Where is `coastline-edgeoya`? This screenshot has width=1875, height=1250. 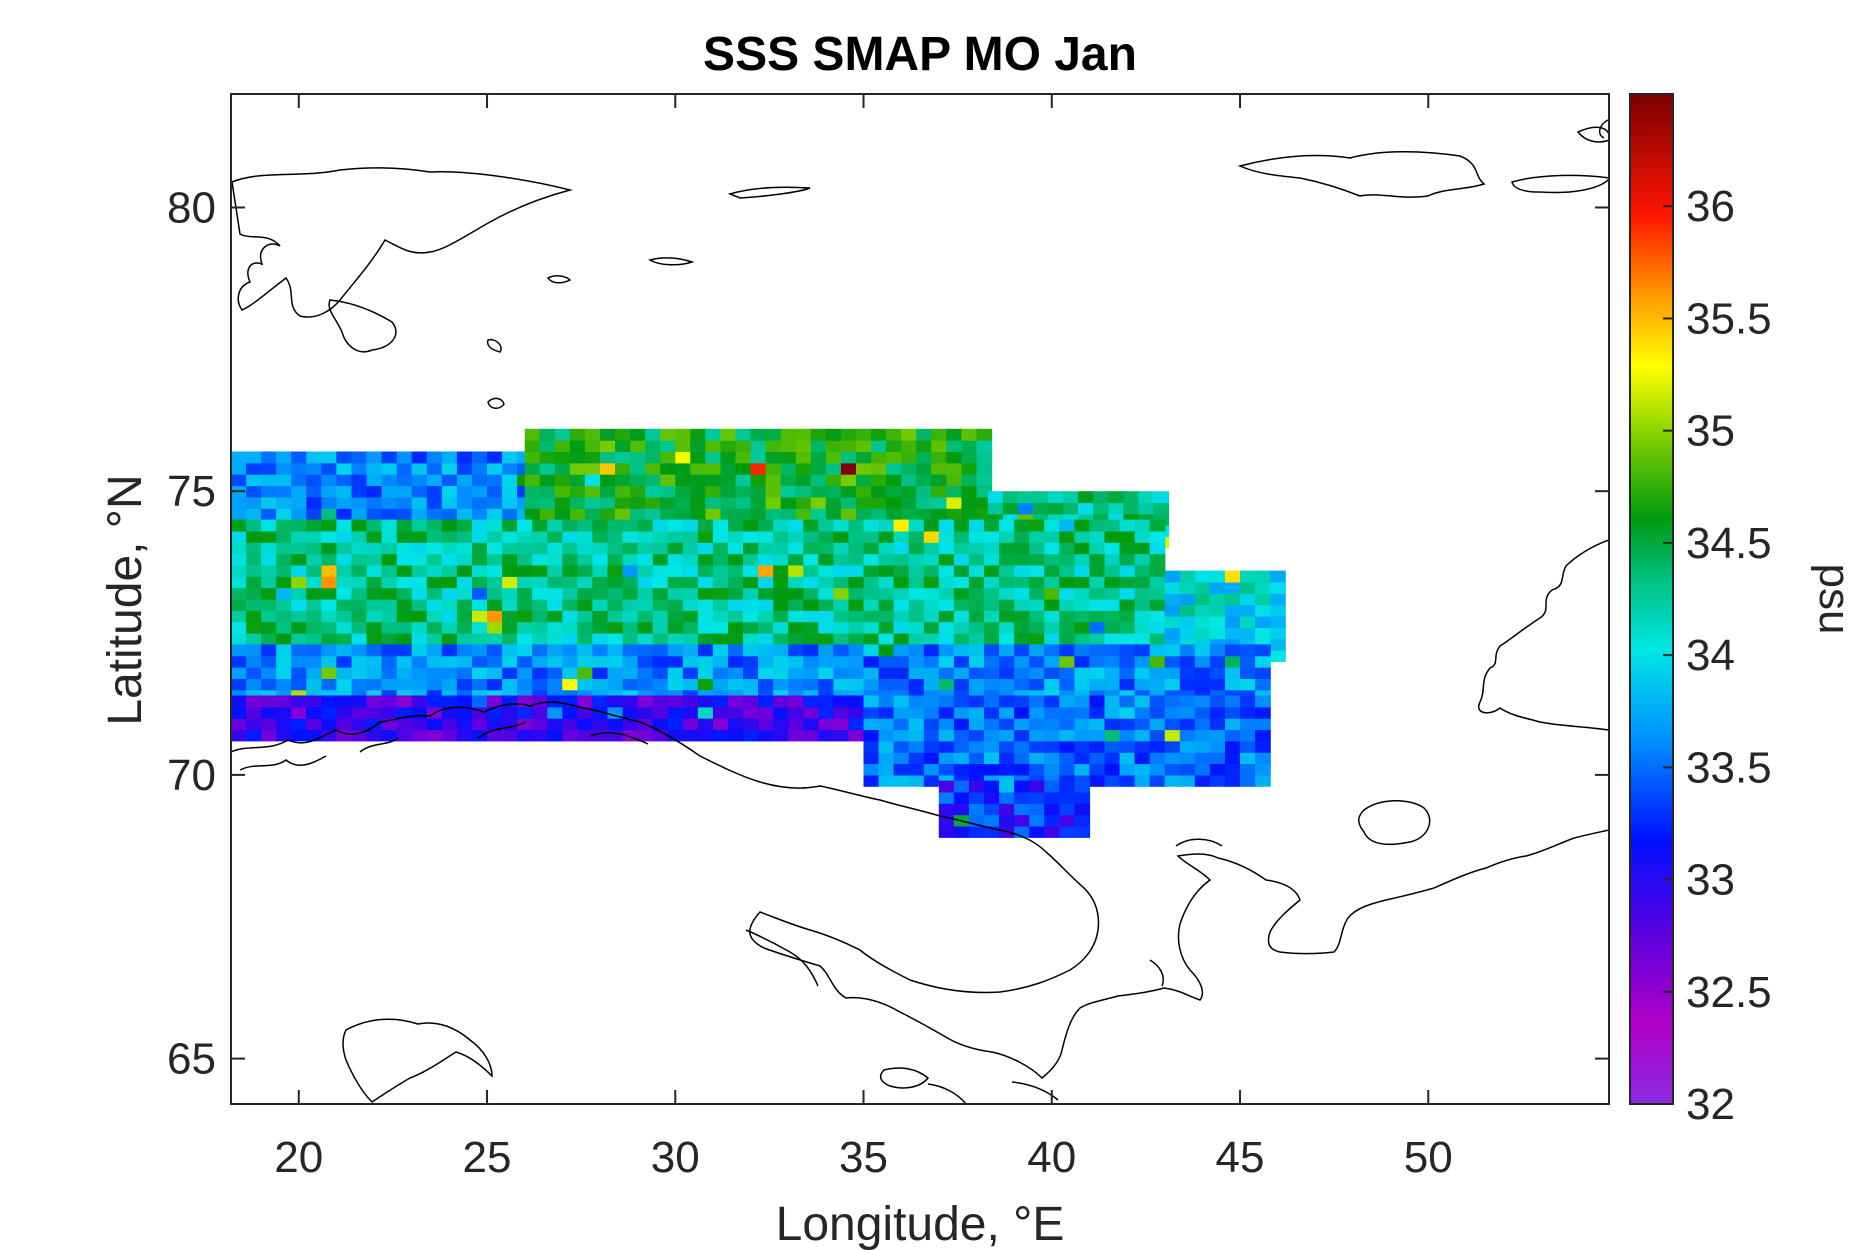
coastline-edgeoya is located at coordinates (362, 326).